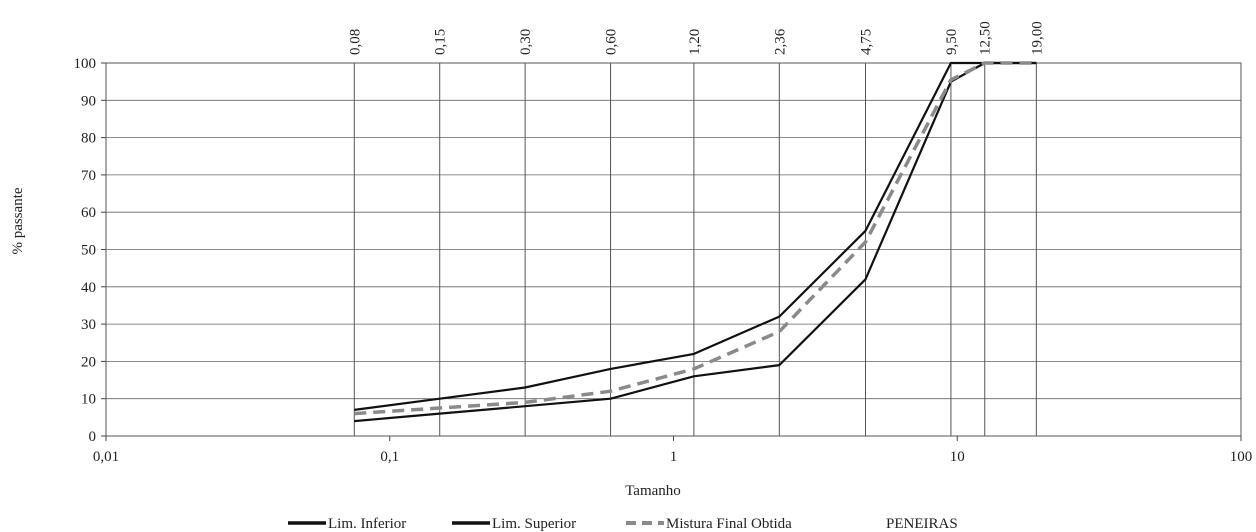  Describe the element at coordinates (986, 38) in the screenshot. I see `sieve-label: 12,50` at that location.